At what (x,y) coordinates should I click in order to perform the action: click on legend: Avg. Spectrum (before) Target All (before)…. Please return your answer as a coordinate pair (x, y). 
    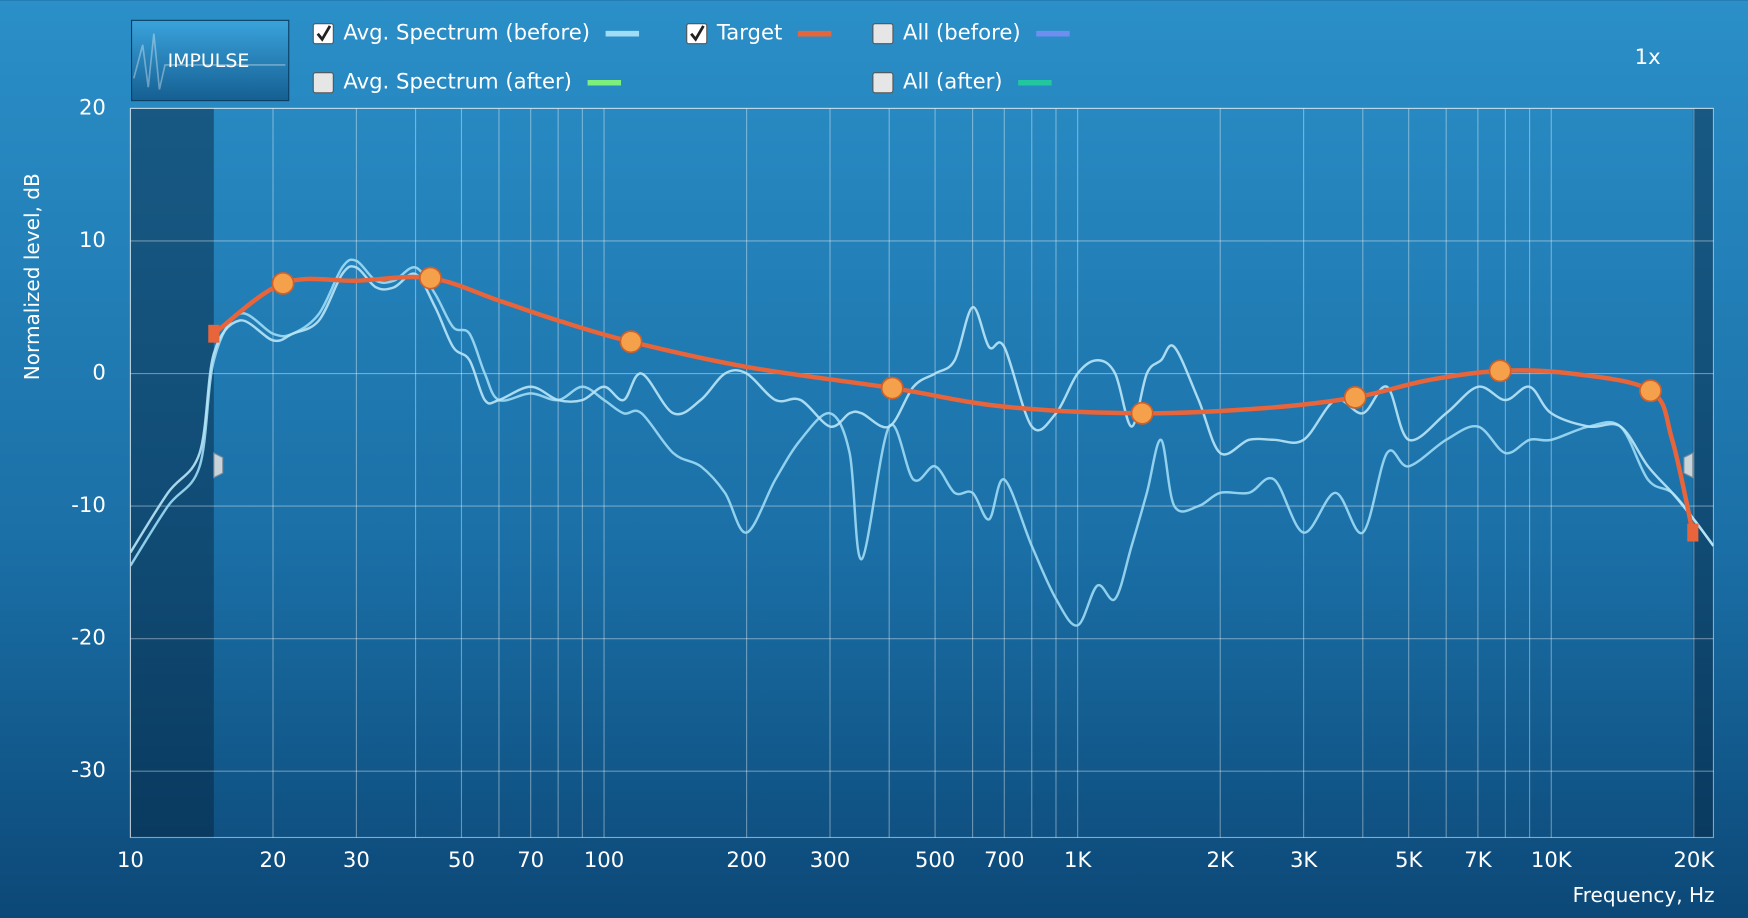
    Looking at the image, I should click on (691, 57).